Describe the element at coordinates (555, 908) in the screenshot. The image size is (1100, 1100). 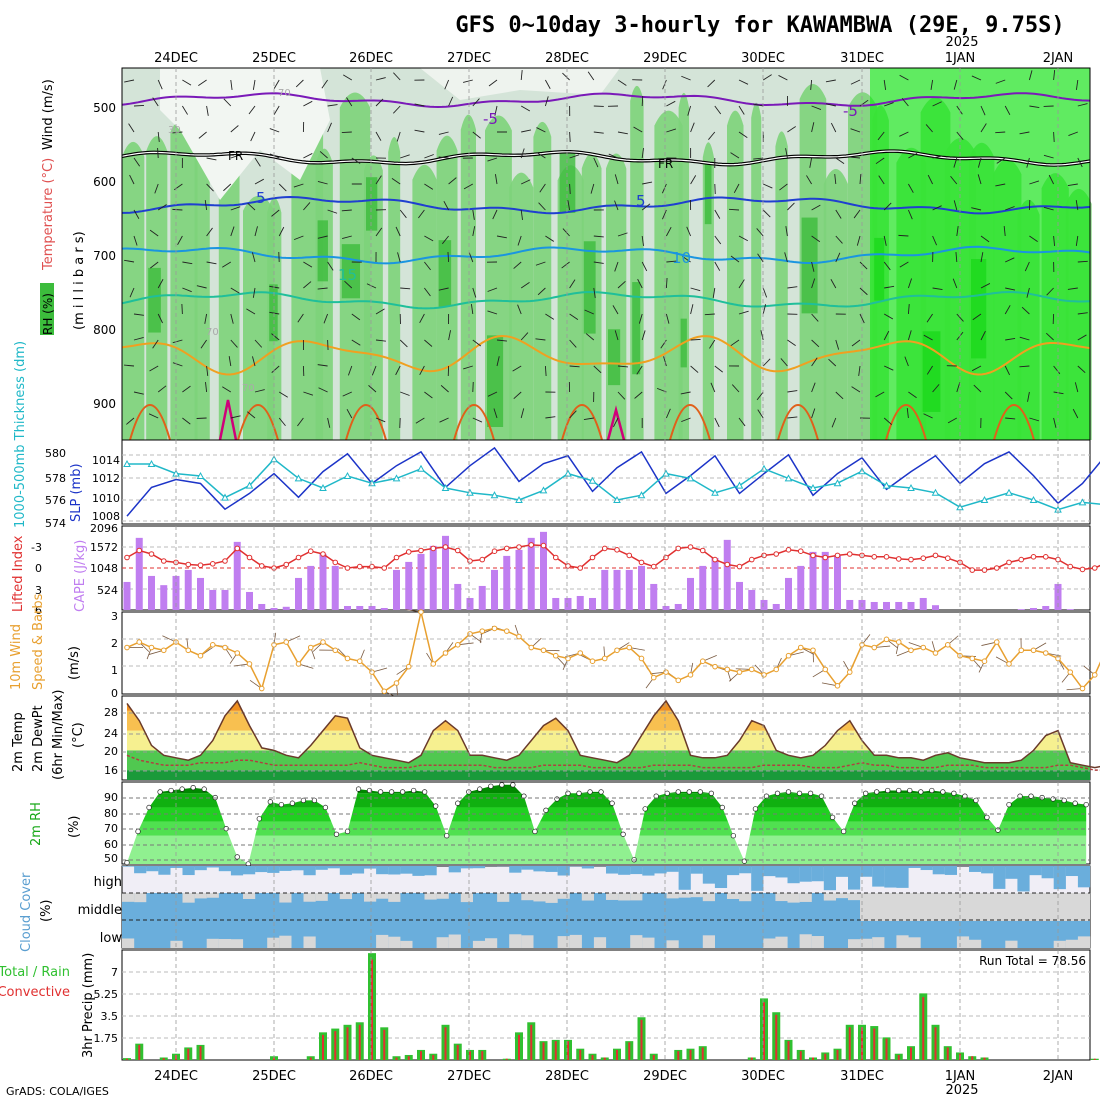
I see `cloud-panel: high middle low Cloud Cover (%)` at that location.